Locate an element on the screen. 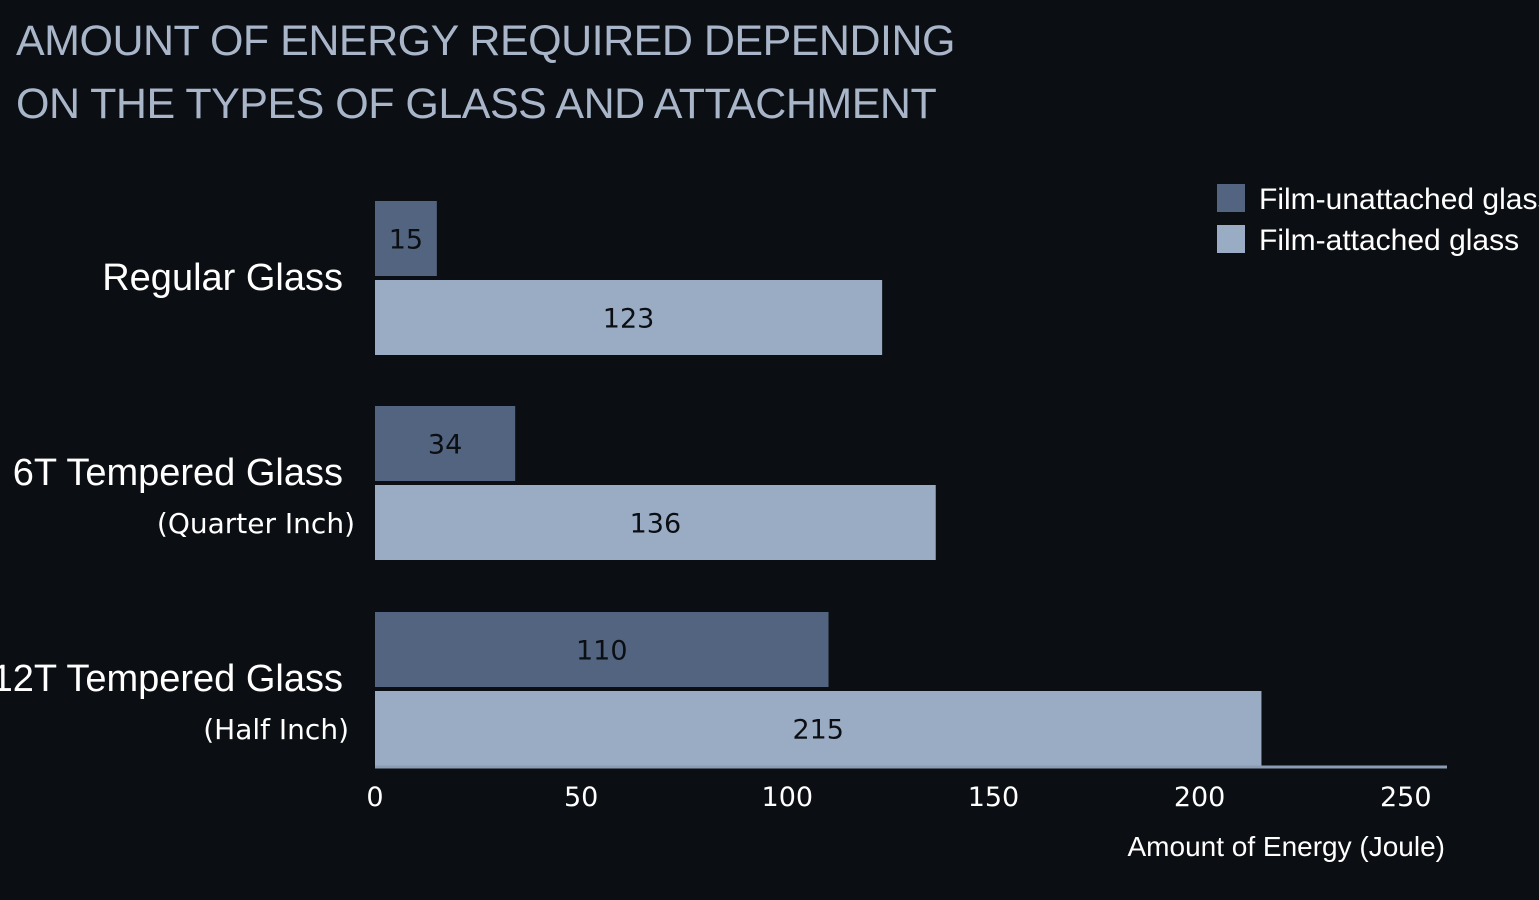  x-tick-label-0: 0 is located at coordinates (374, 797).